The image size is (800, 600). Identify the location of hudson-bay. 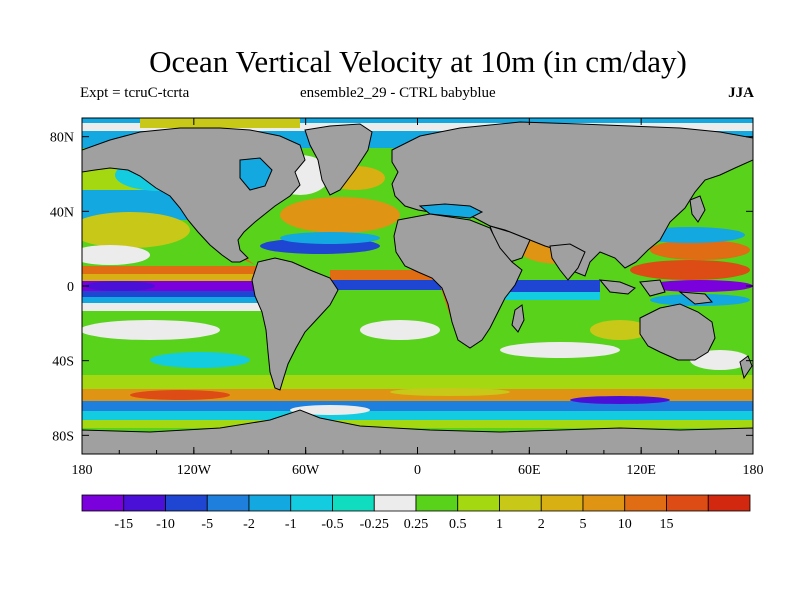
(256, 174).